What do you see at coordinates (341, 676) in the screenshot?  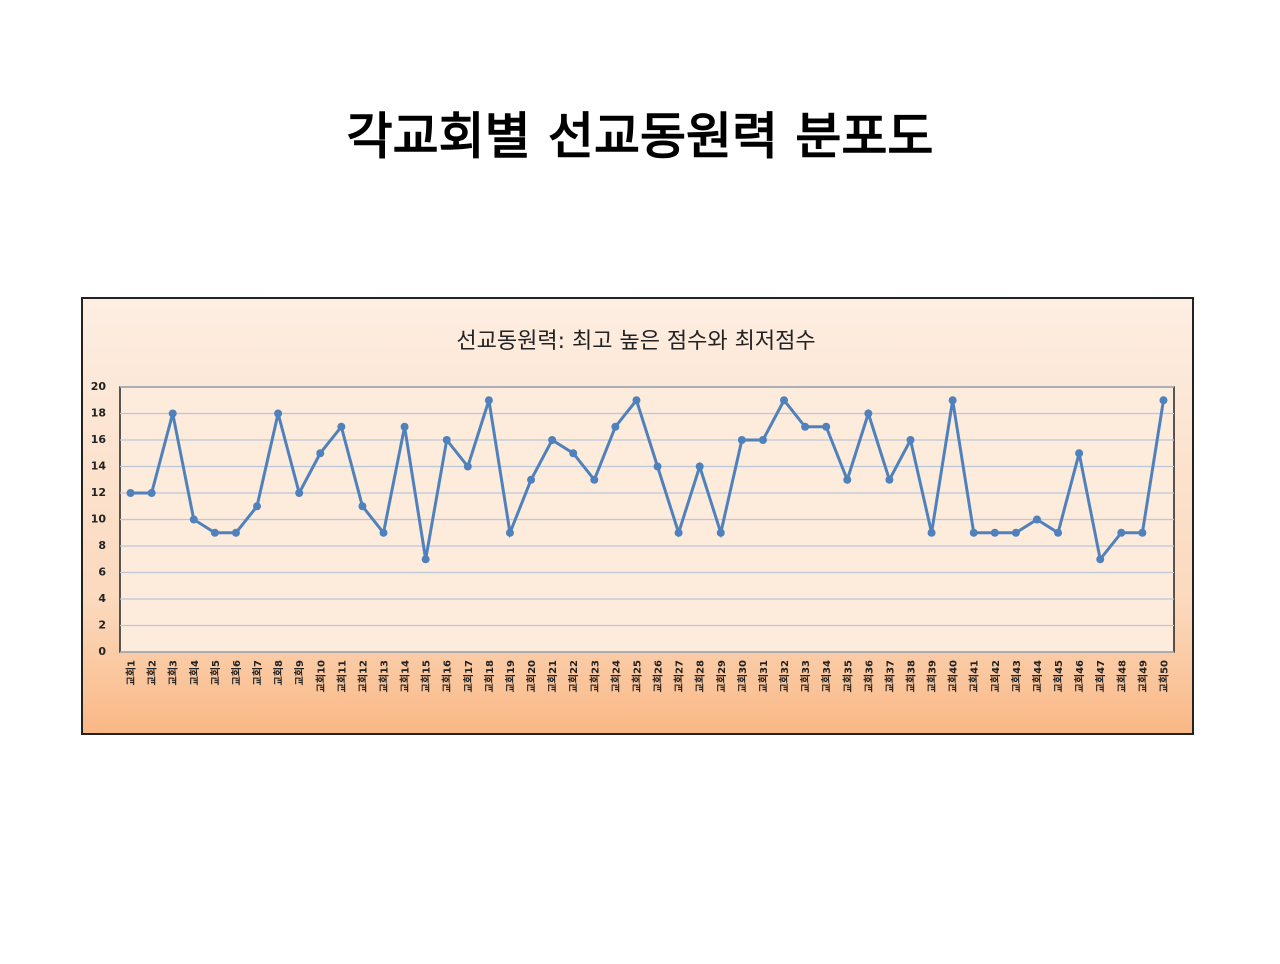 I see `x-tick-label: 교회11` at bounding box center [341, 676].